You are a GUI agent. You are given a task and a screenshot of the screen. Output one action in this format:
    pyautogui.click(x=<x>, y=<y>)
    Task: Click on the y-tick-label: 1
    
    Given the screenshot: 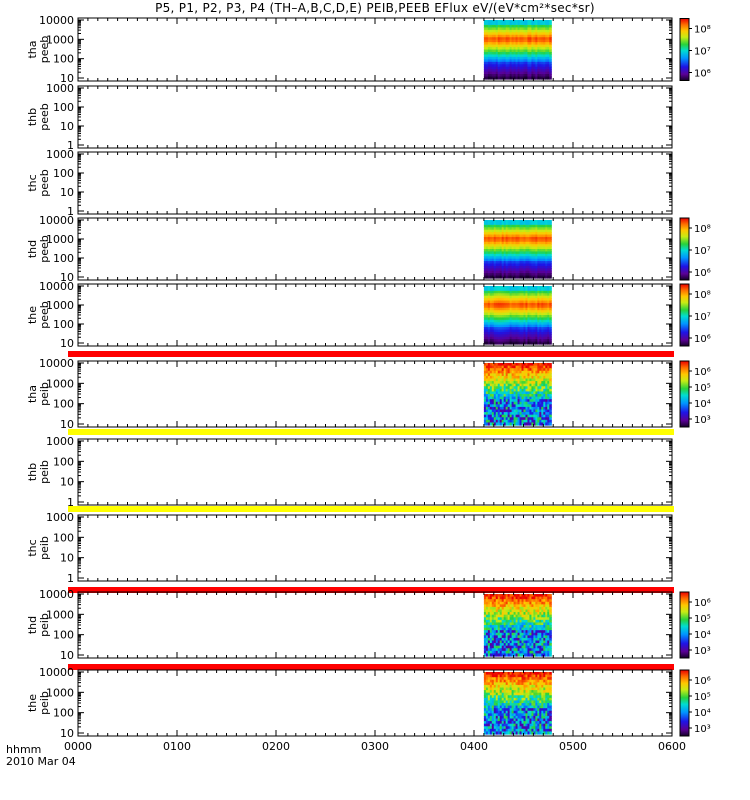 What is the action you would take?
    pyautogui.click(x=70, y=578)
    